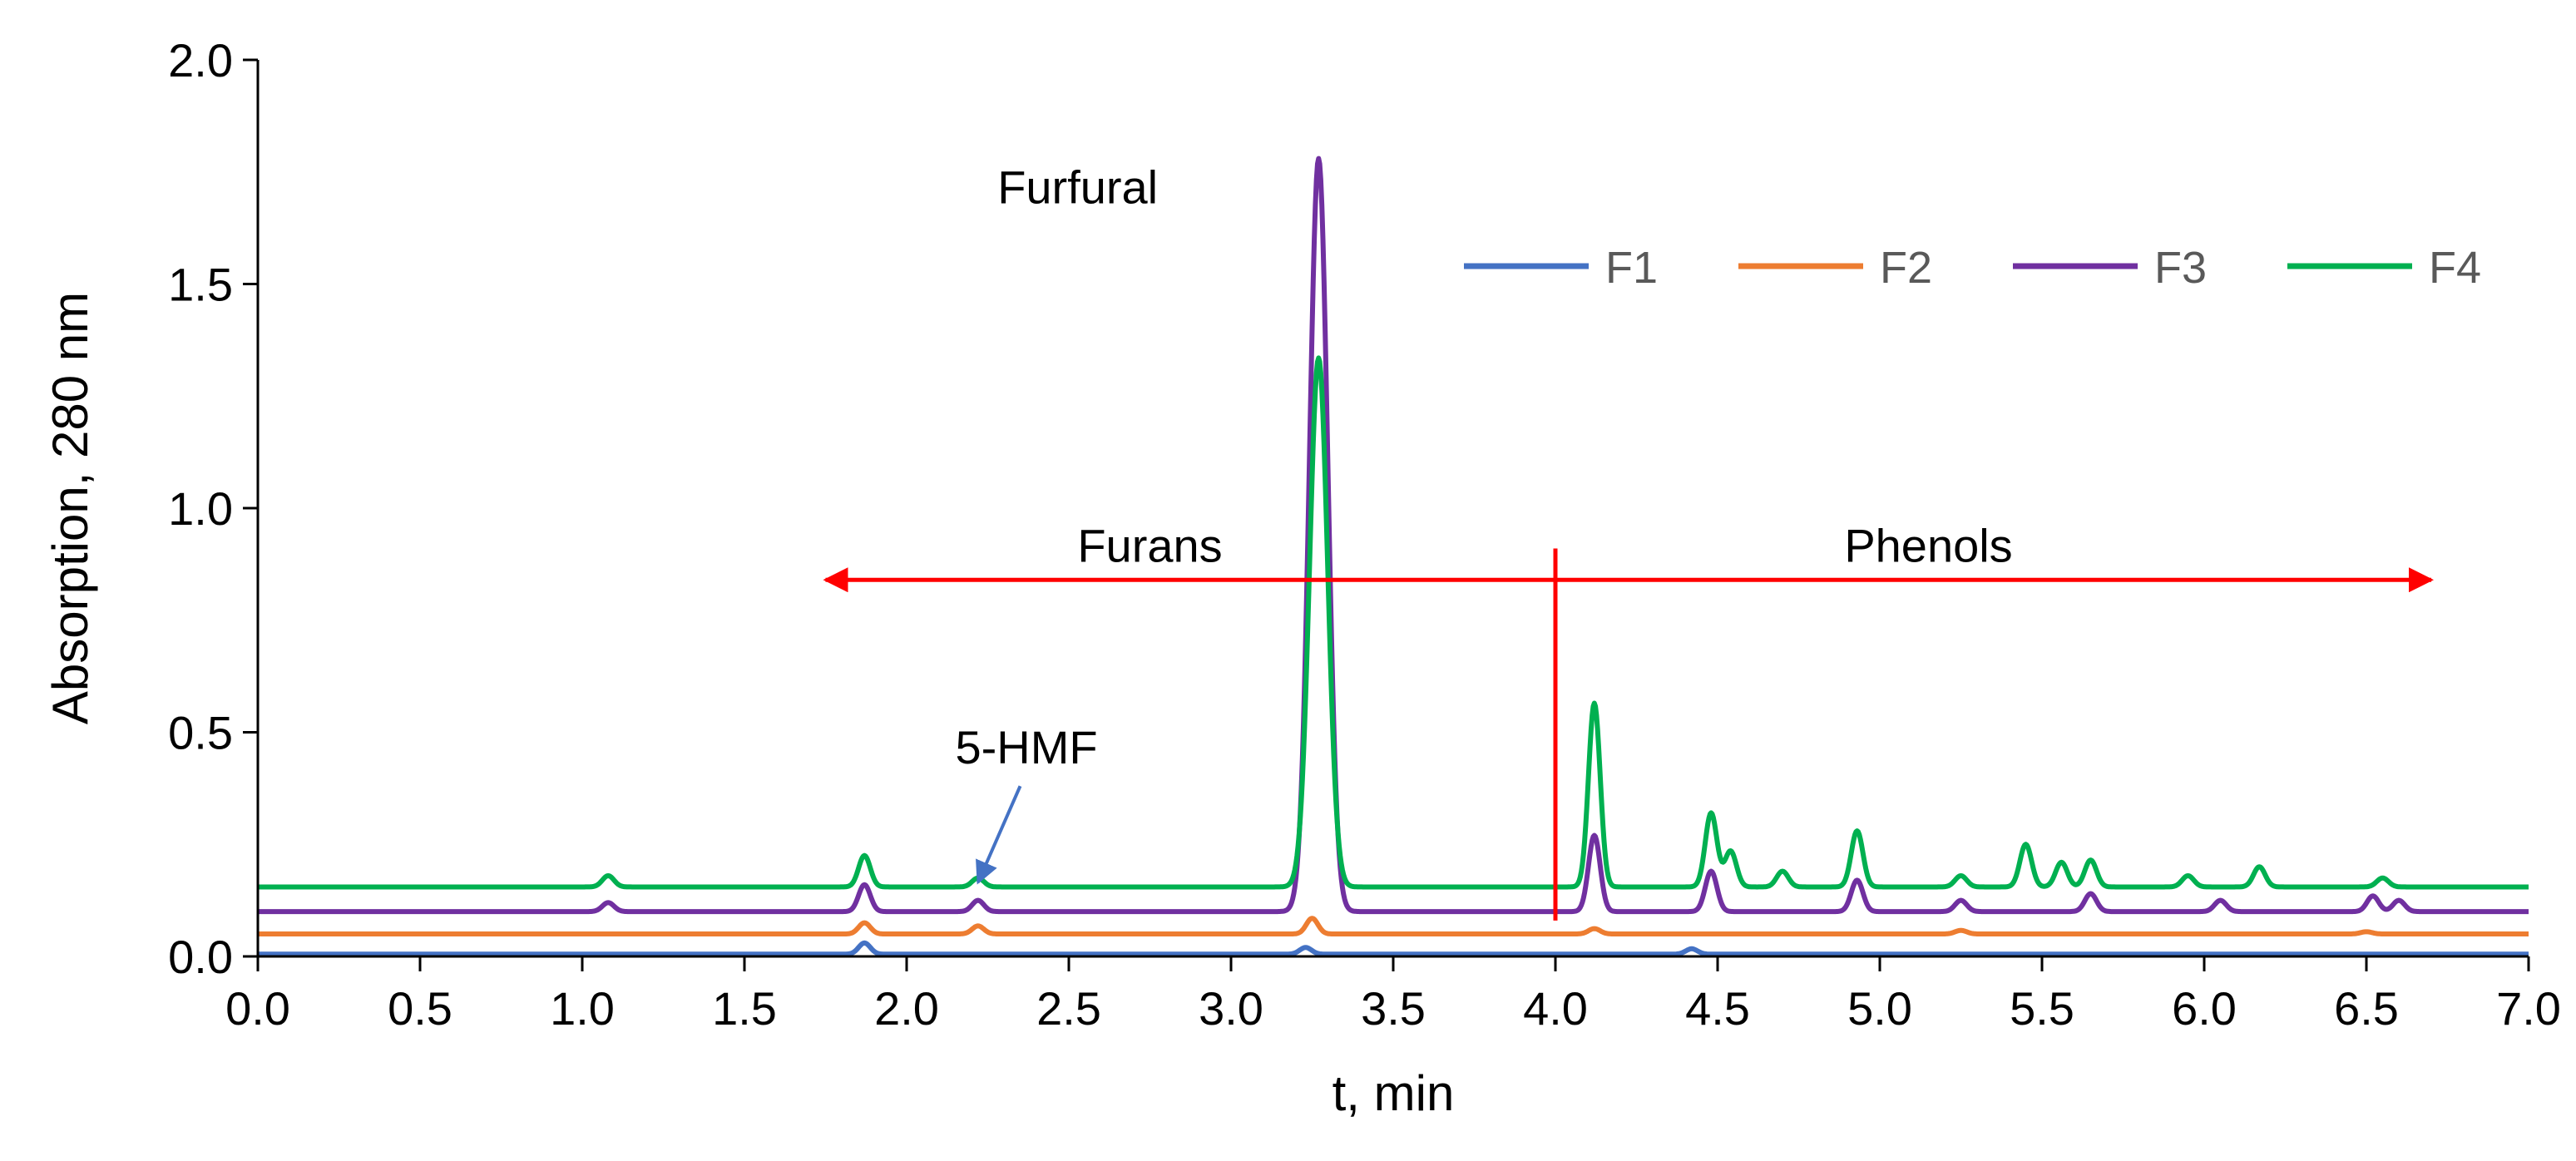 This screenshot has width=2576, height=1161. Describe the element at coordinates (1068, 1009) in the screenshot. I see `x-tick-label: 2.5` at that location.